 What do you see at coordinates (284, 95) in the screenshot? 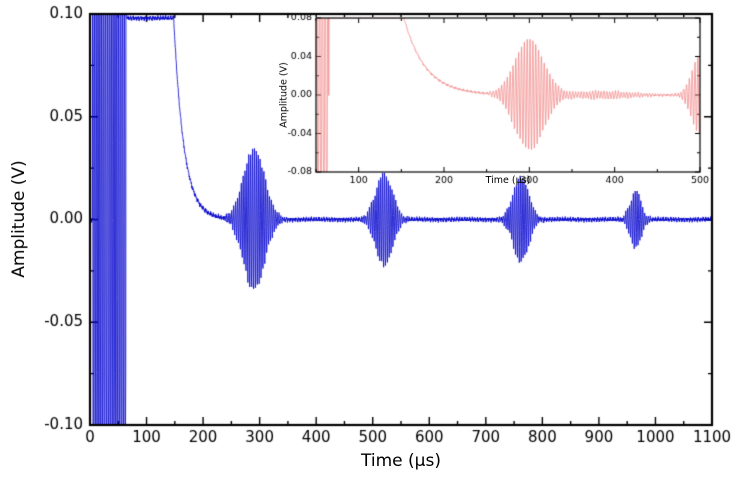
I see `inset-y-axis-label: Amplitude (V)` at bounding box center [284, 95].